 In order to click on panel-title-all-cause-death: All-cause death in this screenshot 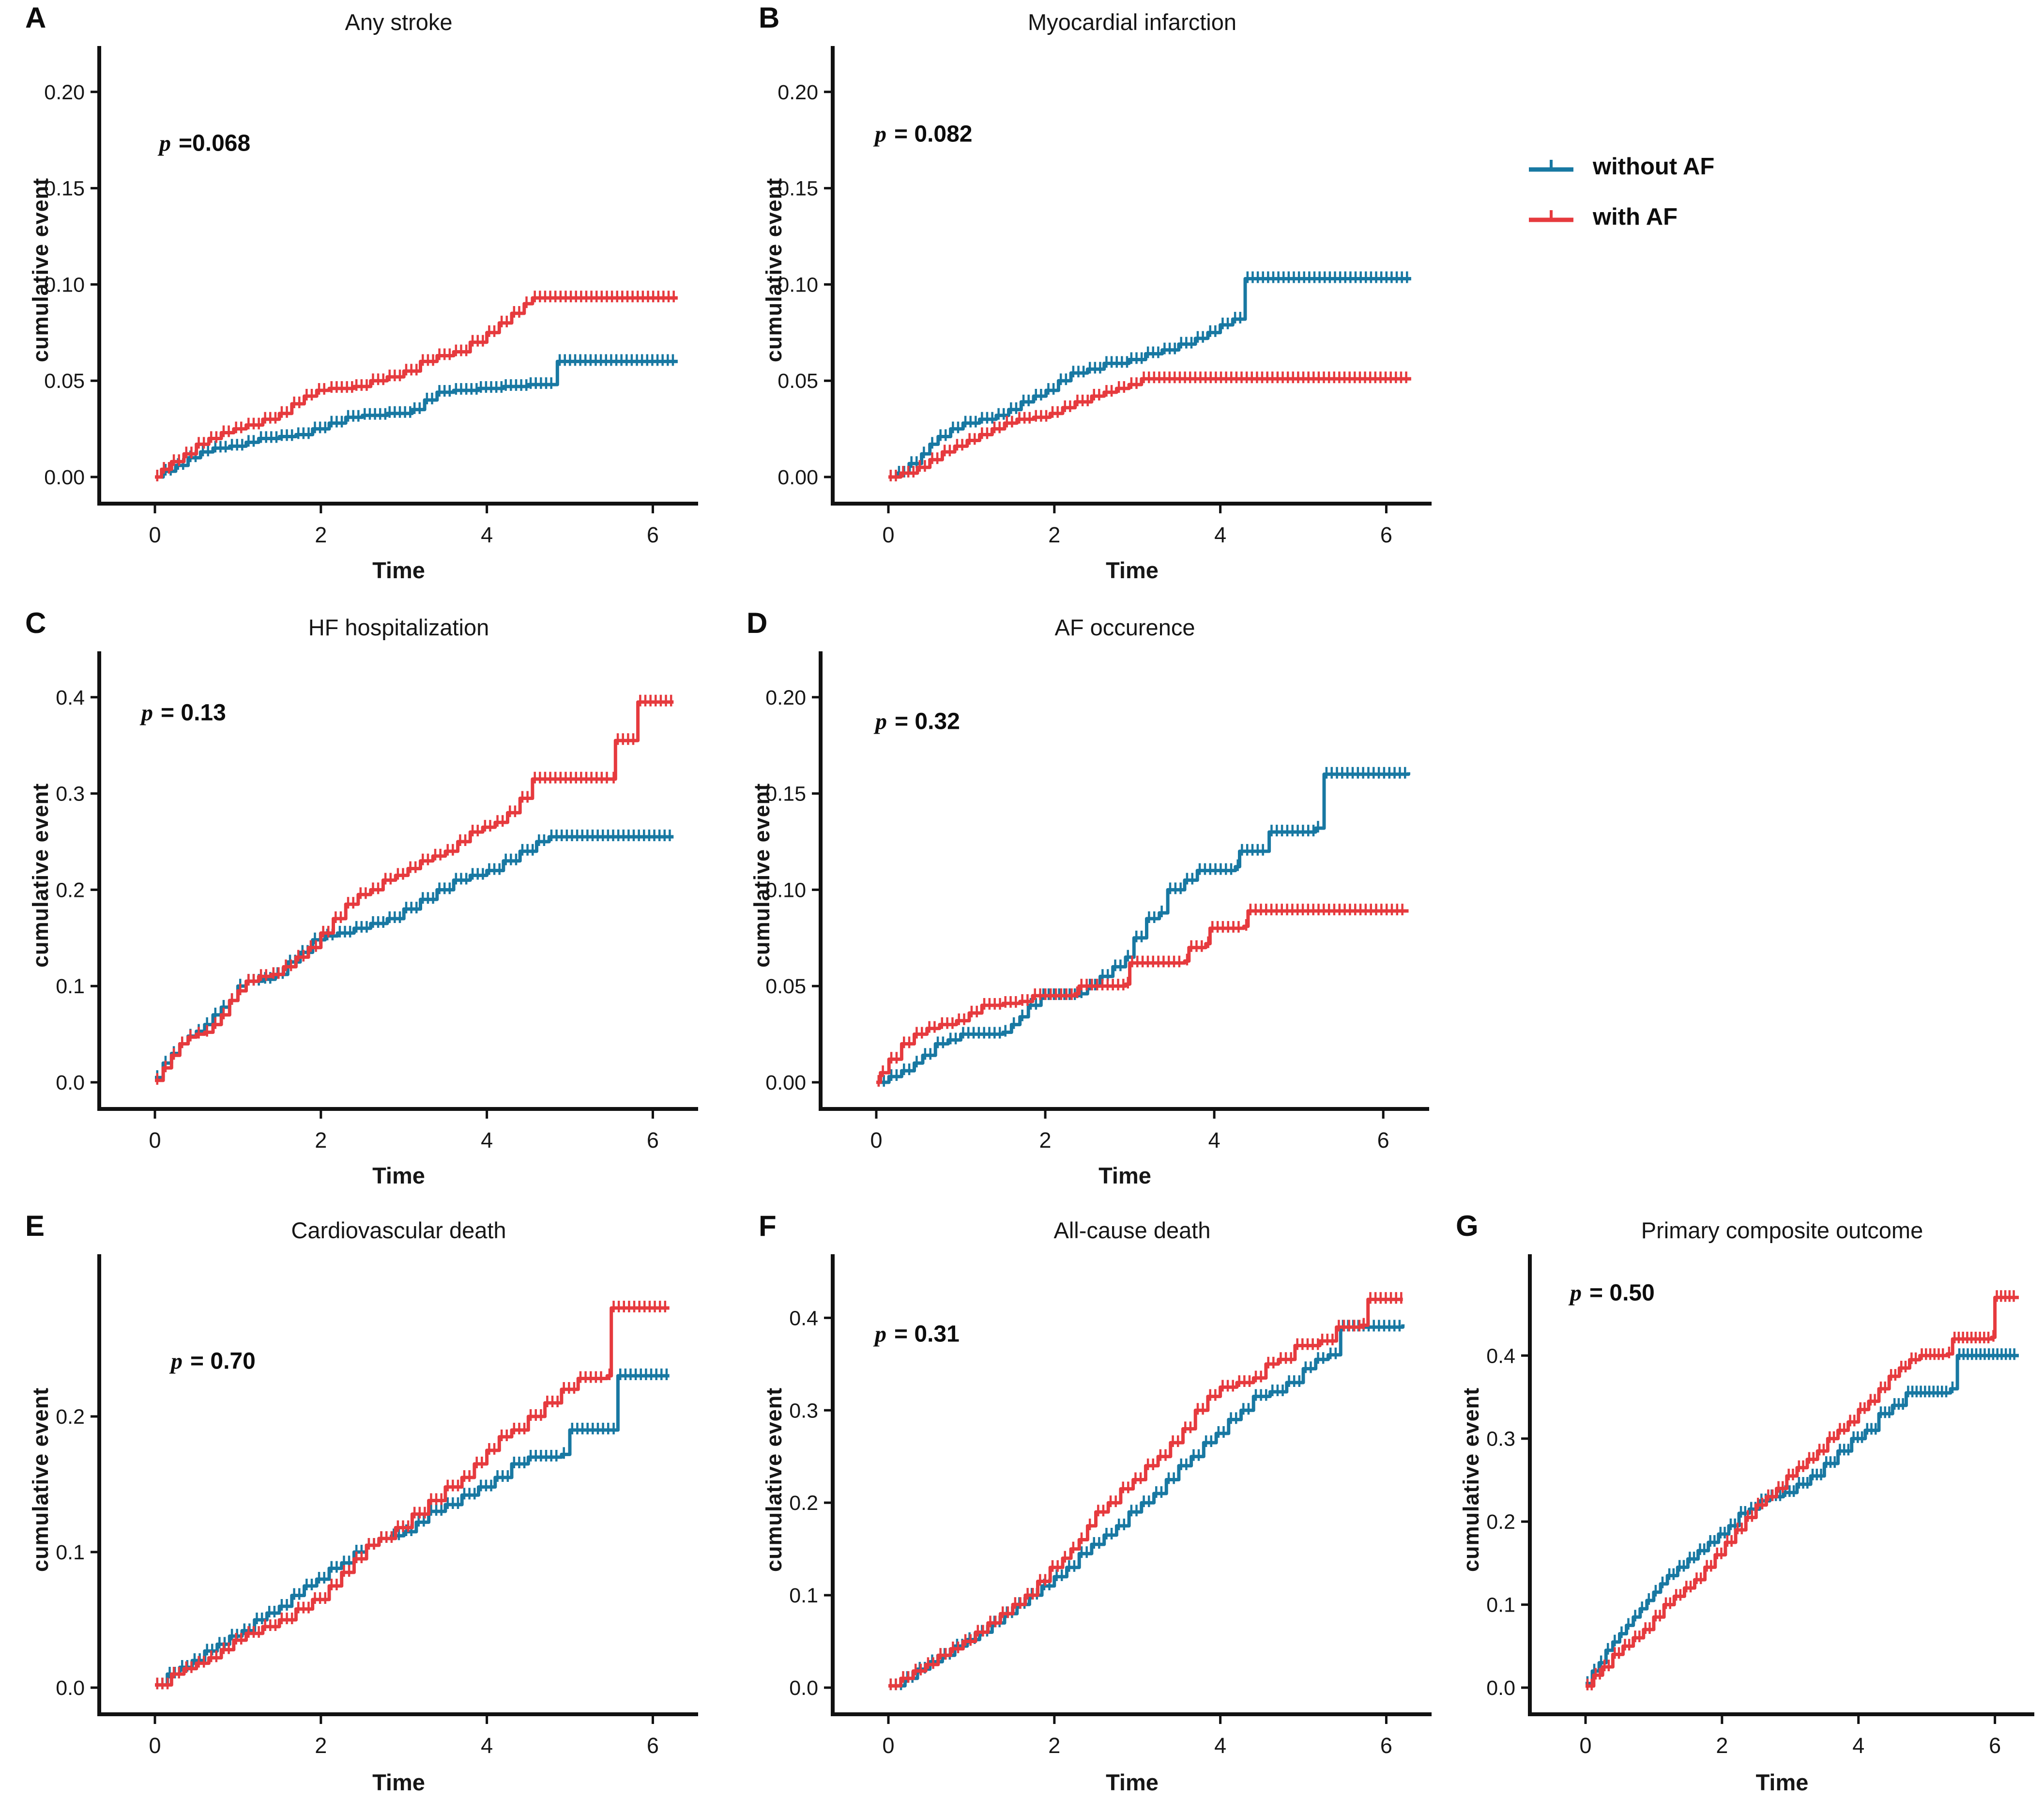, I will do `click(1132, 1230)`.